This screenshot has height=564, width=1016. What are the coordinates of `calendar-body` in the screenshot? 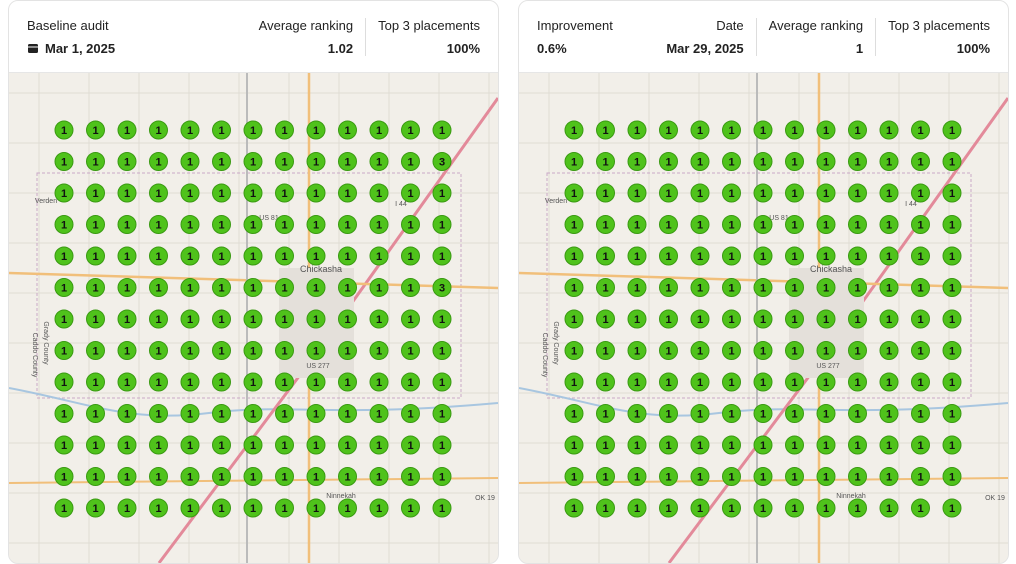 It's located at (33, 48).